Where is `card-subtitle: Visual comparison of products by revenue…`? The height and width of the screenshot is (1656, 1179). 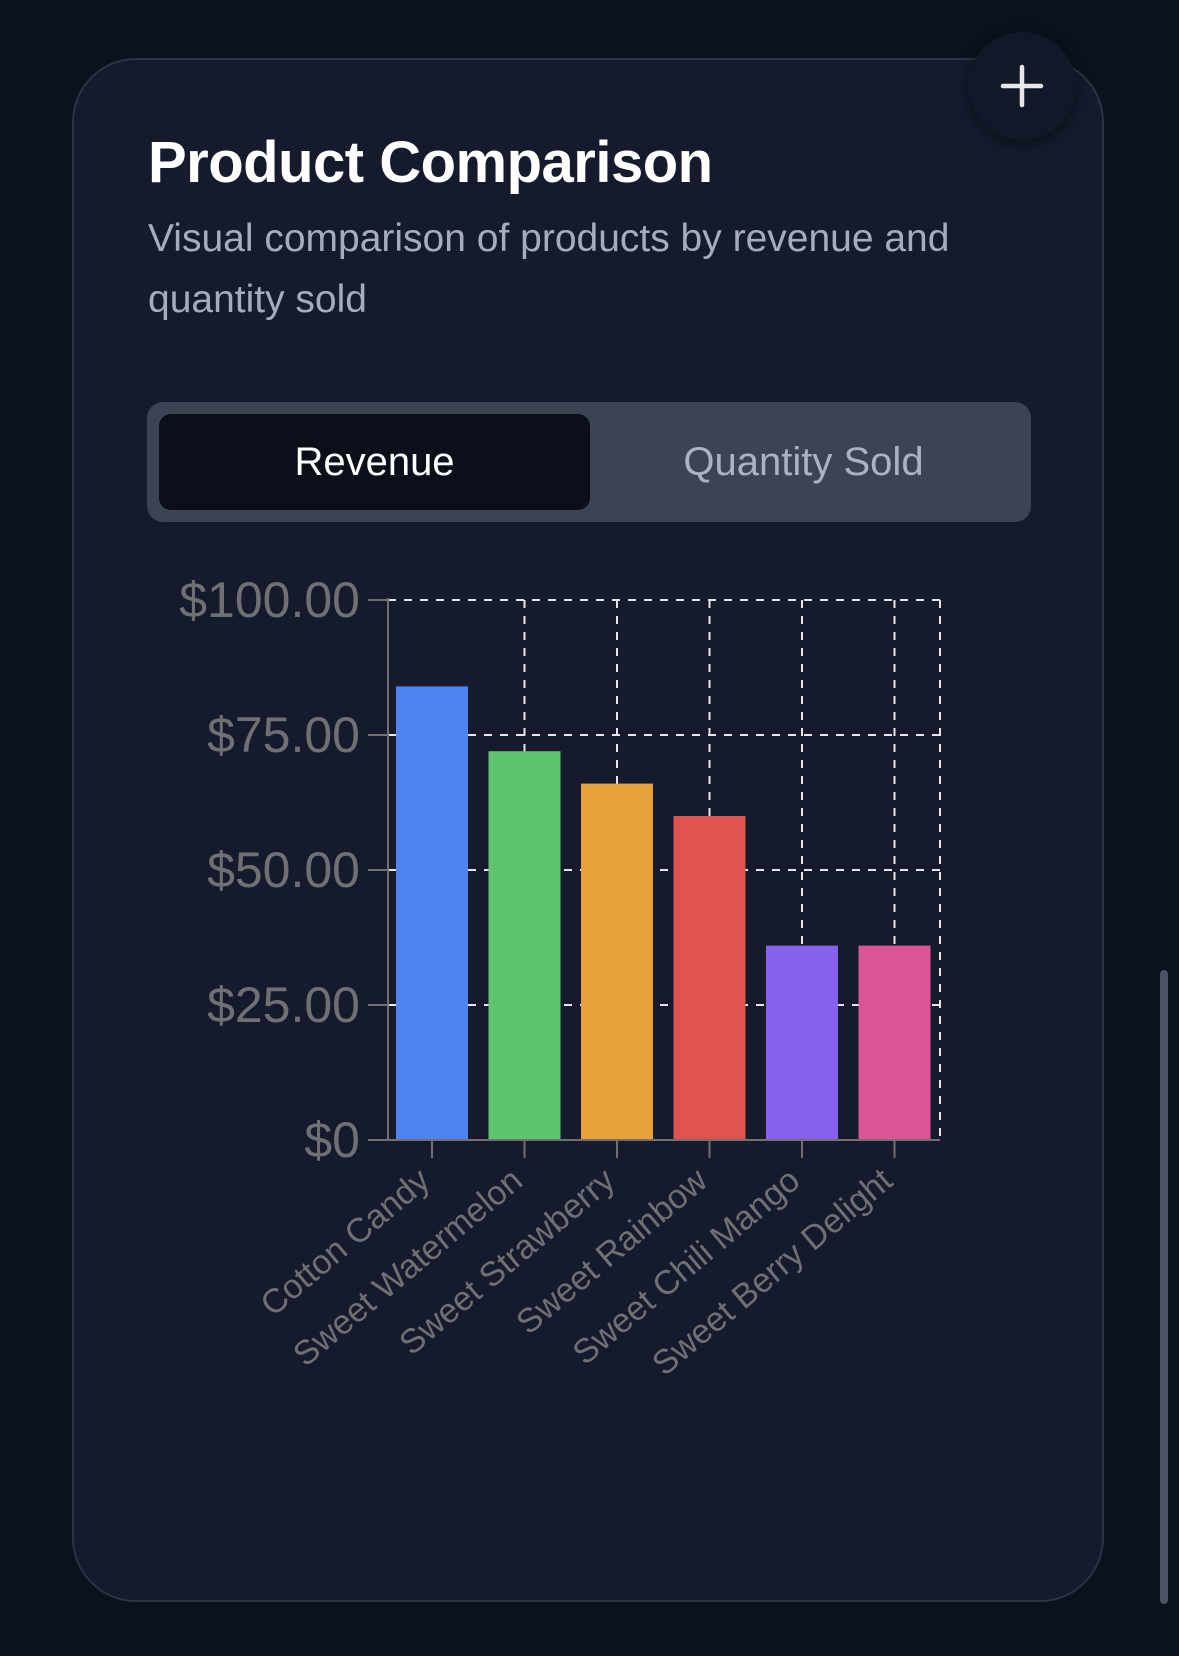
card-subtitle: Visual comparison of products by revenue… is located at coordinates (549, 269).